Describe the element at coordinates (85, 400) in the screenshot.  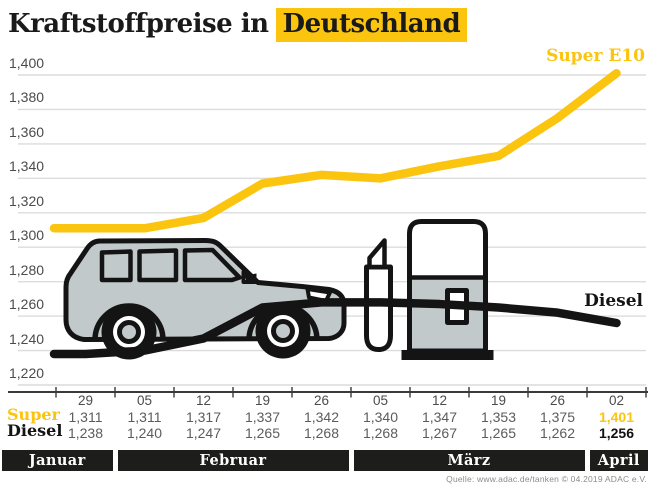
I see `week-label: 29` at that location.